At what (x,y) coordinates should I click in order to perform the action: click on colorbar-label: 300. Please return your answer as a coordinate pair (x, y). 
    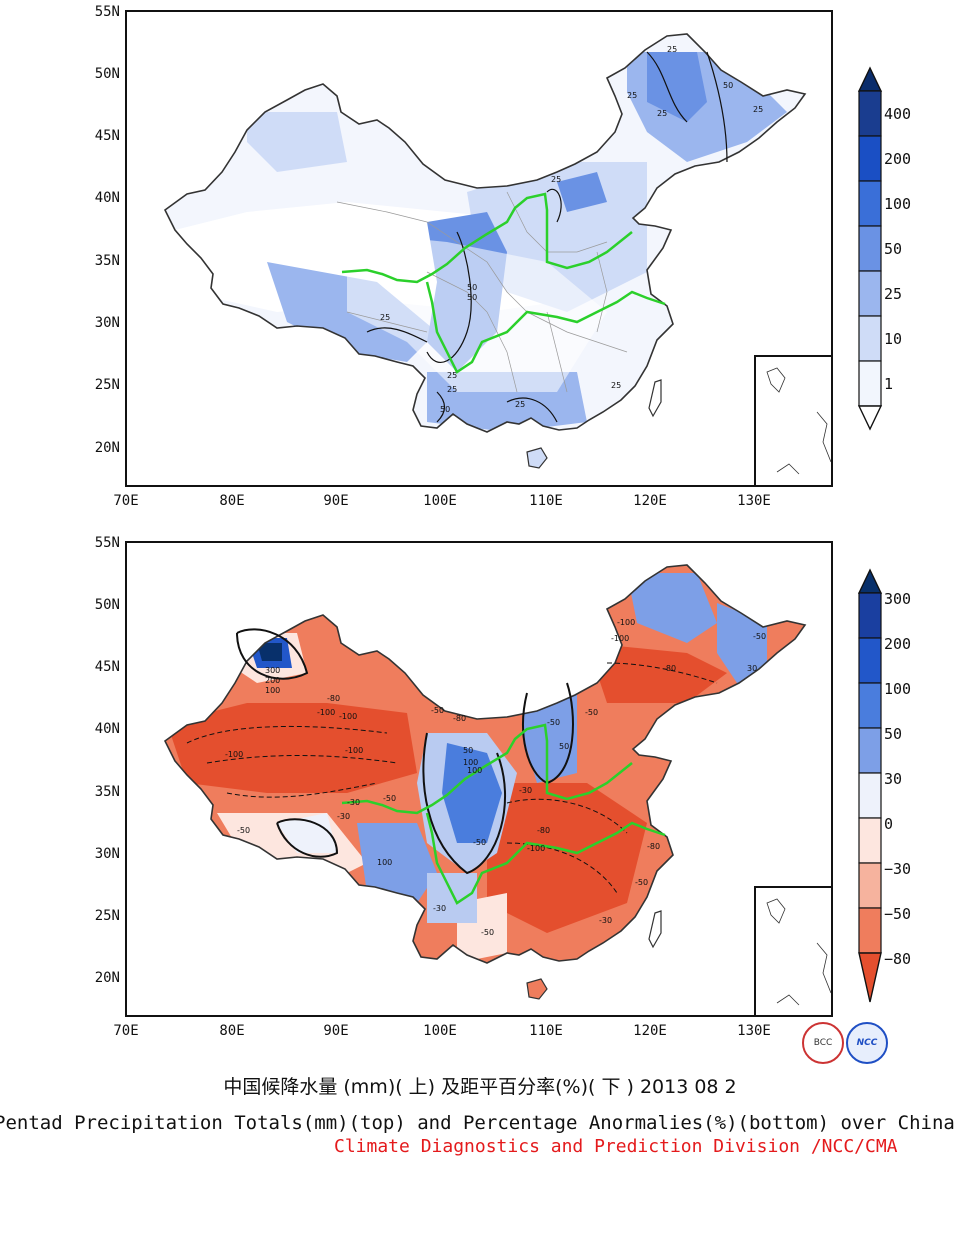
    Looking at the image, I should click on (898, 599).